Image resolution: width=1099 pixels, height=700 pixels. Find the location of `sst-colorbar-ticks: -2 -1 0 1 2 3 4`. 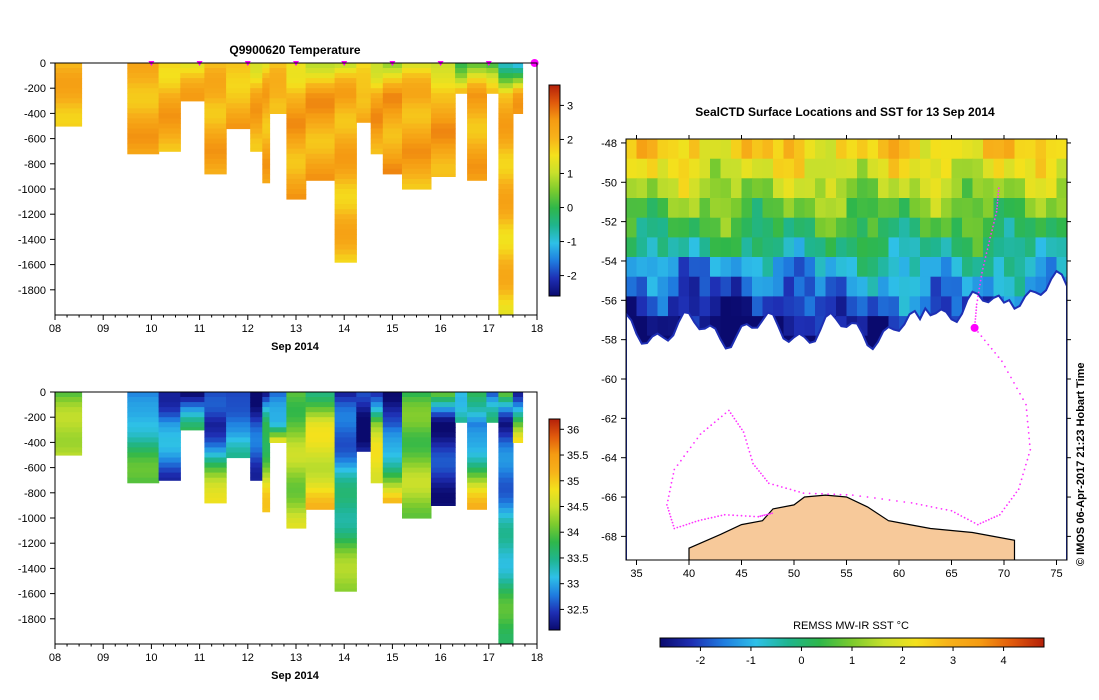

sst-colorbar-ticks: -2 -1 0 1 2 3 4 is located at coordinates (851, 657).